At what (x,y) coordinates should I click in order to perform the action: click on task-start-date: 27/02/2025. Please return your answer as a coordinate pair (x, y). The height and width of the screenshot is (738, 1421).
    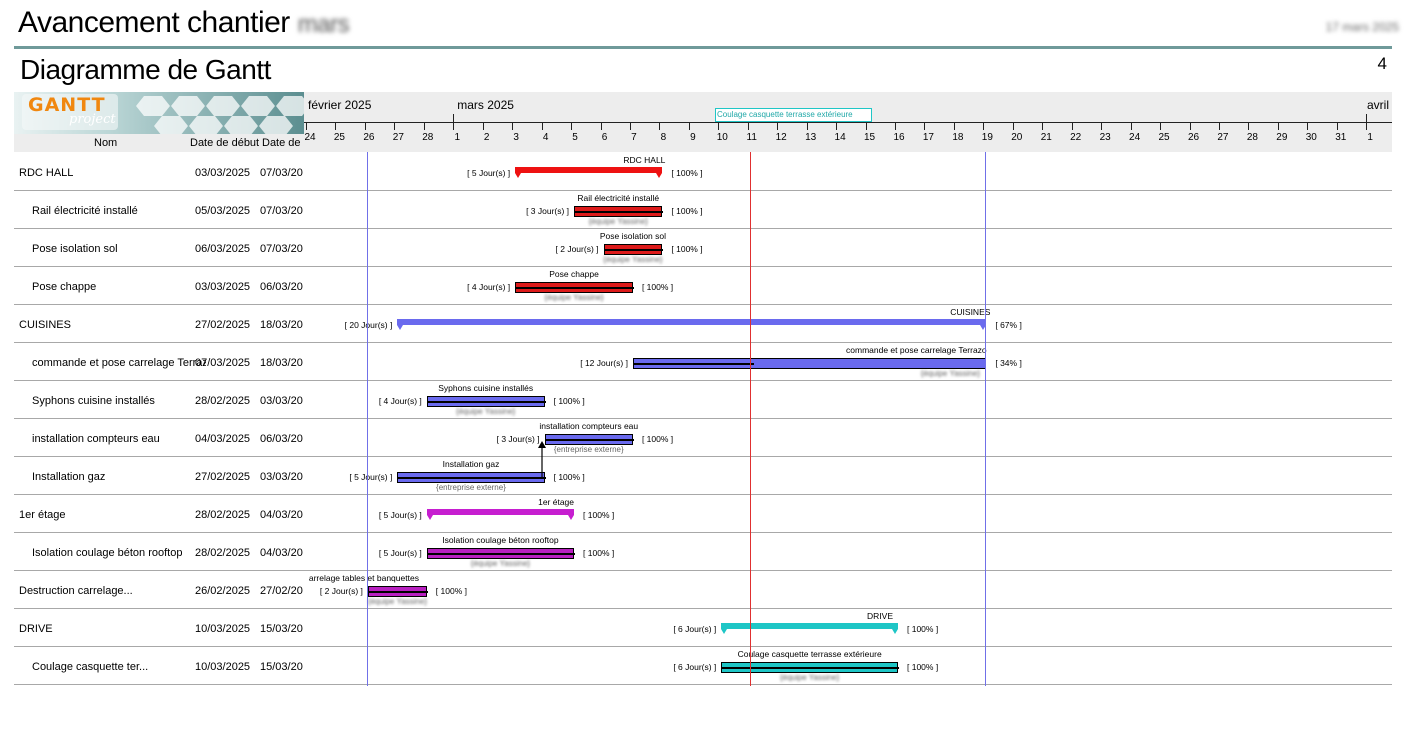
    Looking at the image, I should click on (223, 325).